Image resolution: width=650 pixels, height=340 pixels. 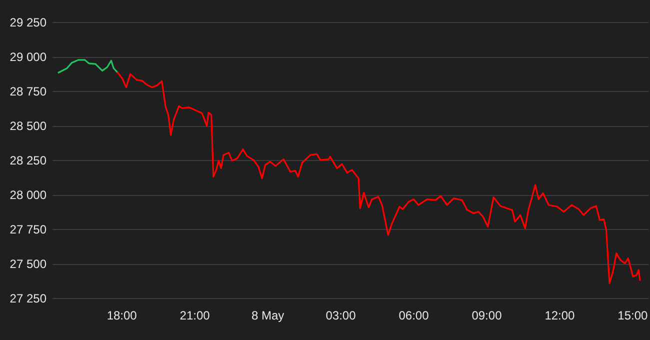 What do you see at coordinates (267, 315) in the screenshot?
I see `x-tick-label: 8 May` at bounding box center [267, 315].